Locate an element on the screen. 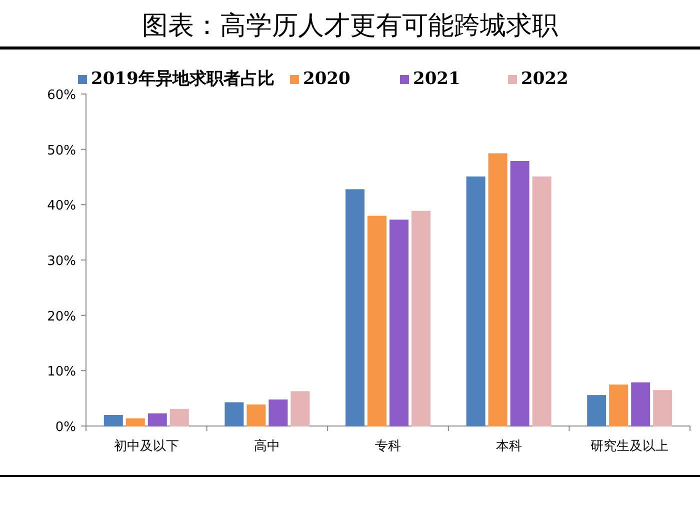 Image resolution: width=700 pixels, height=526 pixels. x-tick-label: 初中及以下 is located at coordinates (146, 446).